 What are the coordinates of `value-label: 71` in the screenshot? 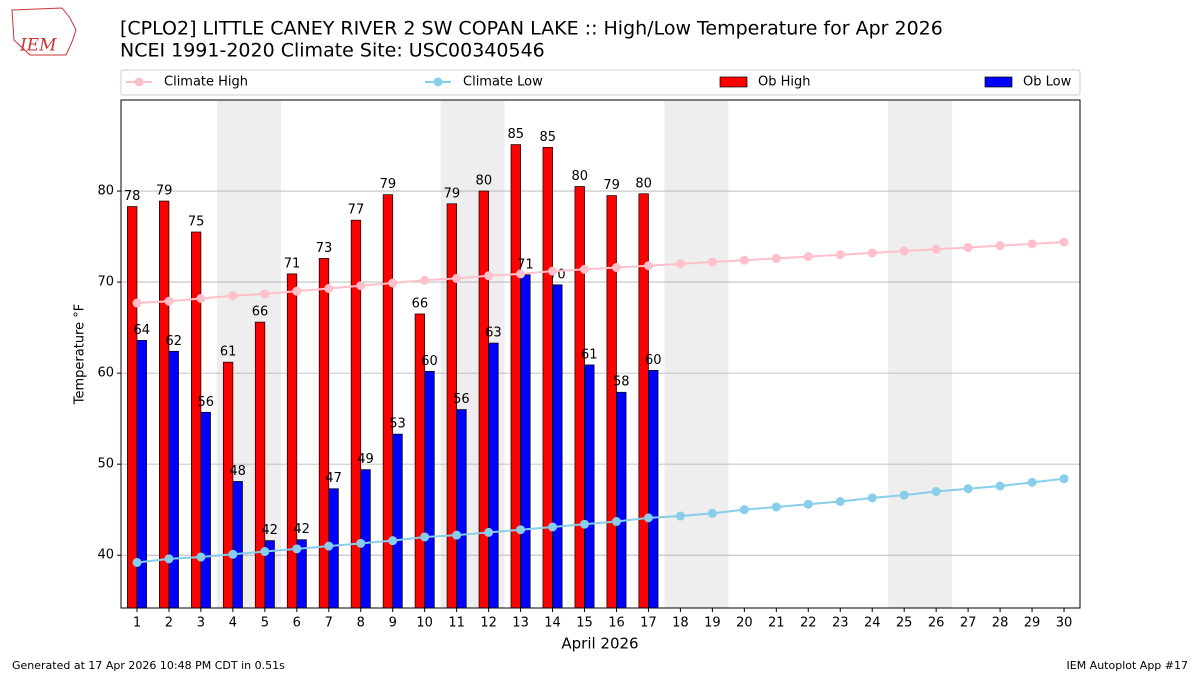 It's located at (525, 264).